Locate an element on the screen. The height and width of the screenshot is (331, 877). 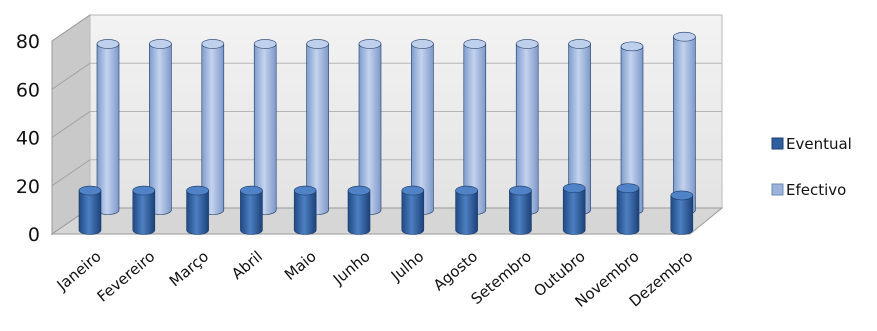
x-tick-label-janeiro: Janeiro is located at coordinates (79, 271).